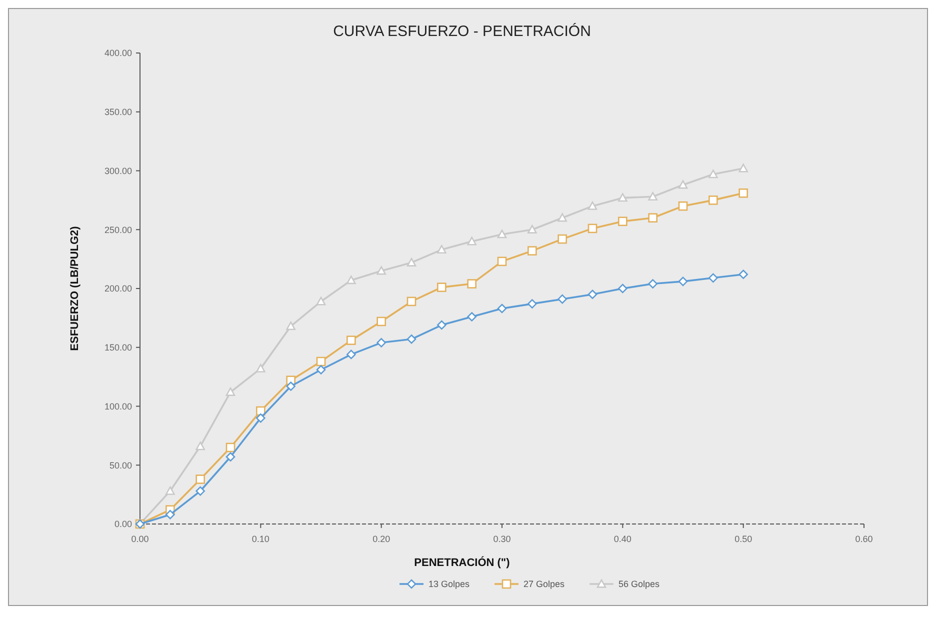 This screenshot has height=619, width=944. What do you see at coordinates (381, 539) in the screenshot?
I see `x-tick-label: 0.20` at bounding box center [381, 539].